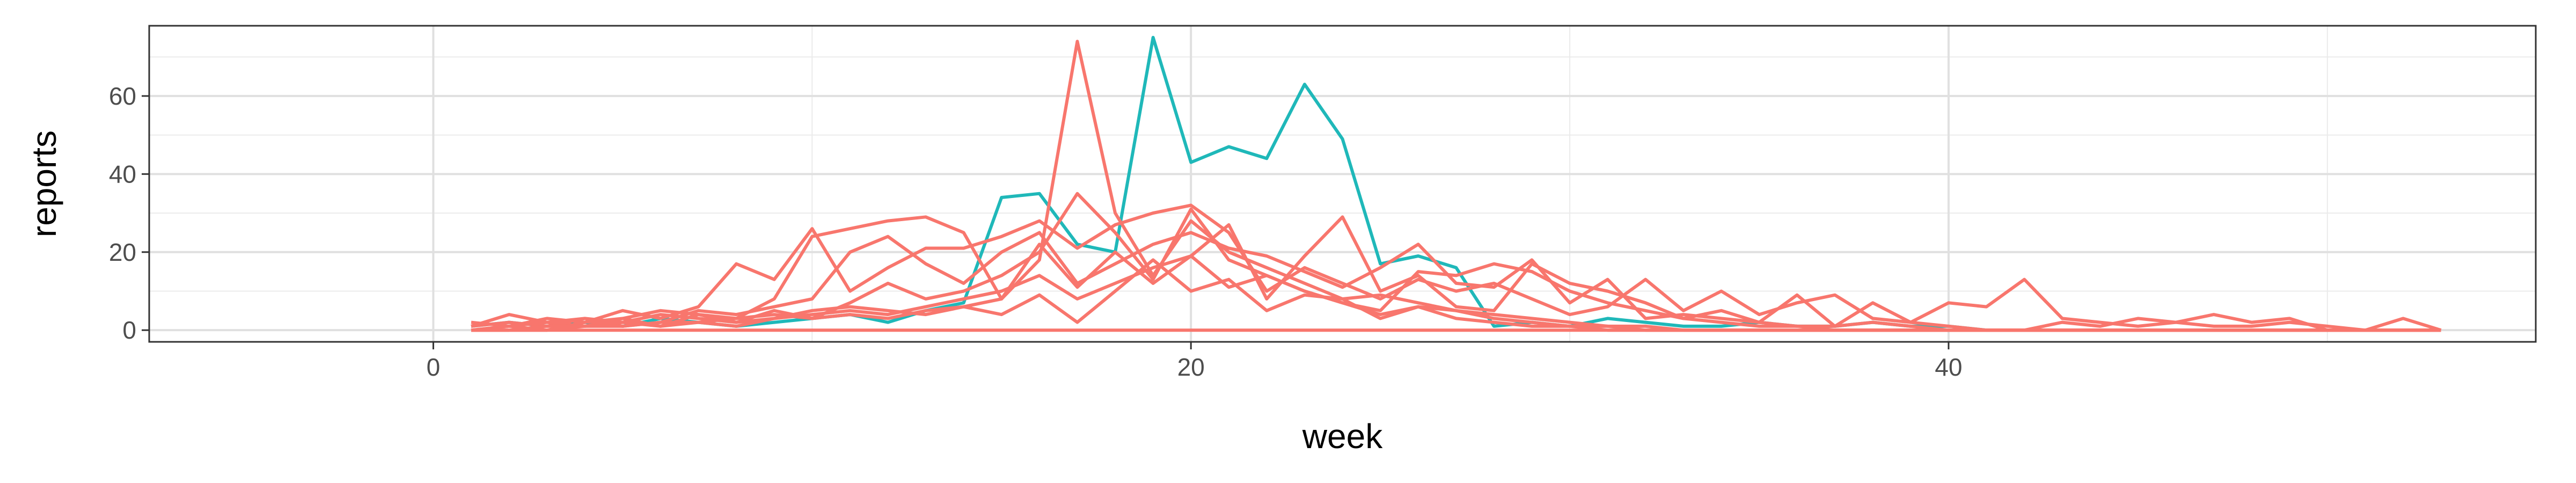  What do you see at coordinates (122, 252) in the screenshot?
I see `y-tick-label: 20` at bounding box center [122, 252].